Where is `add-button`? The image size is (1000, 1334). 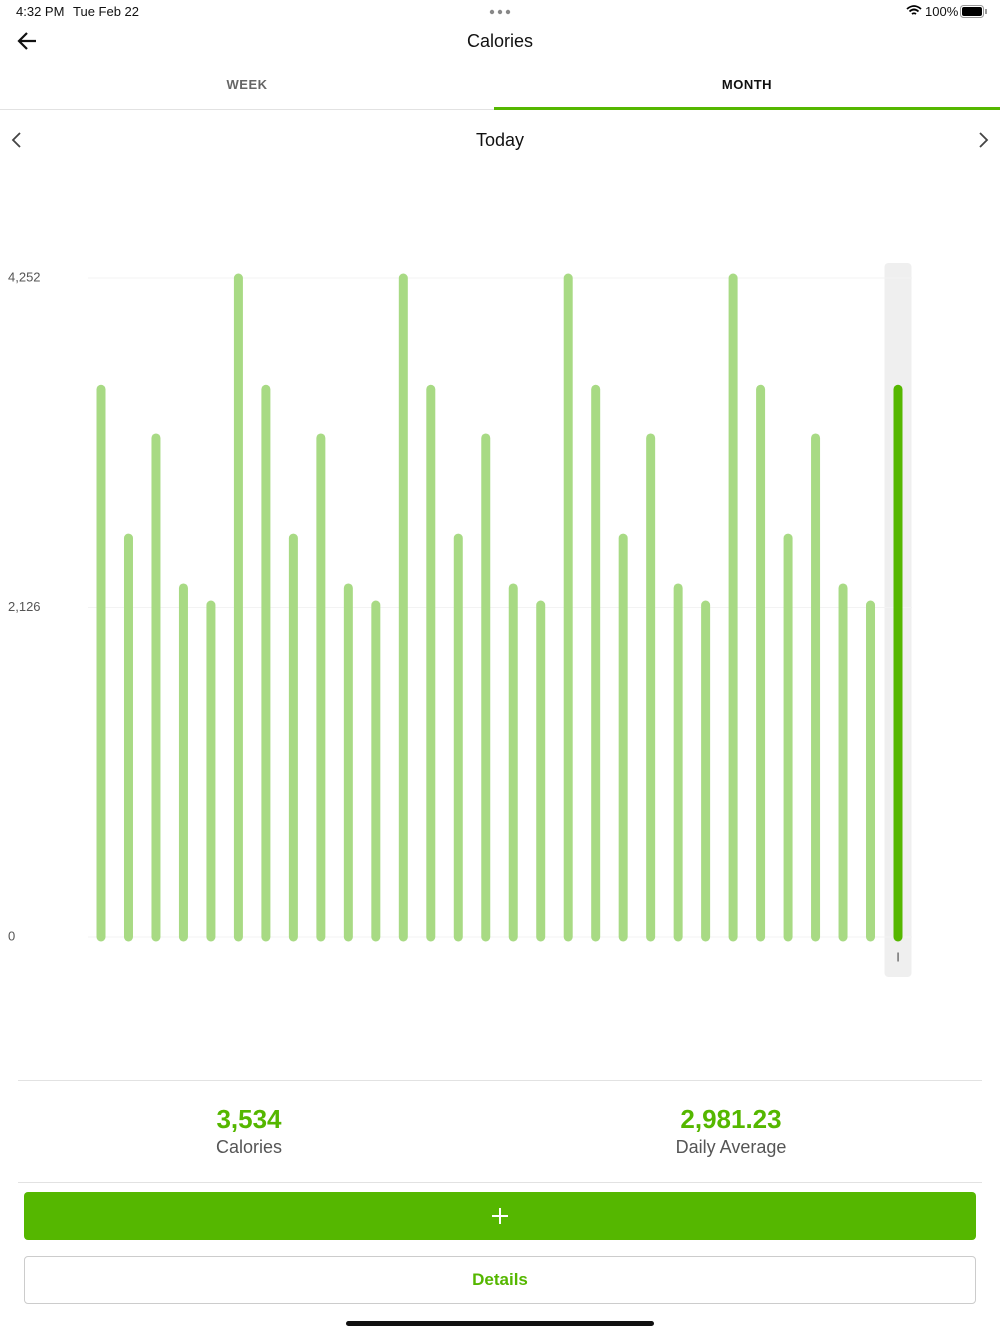 add-button is located at coordinates (500, 1216).